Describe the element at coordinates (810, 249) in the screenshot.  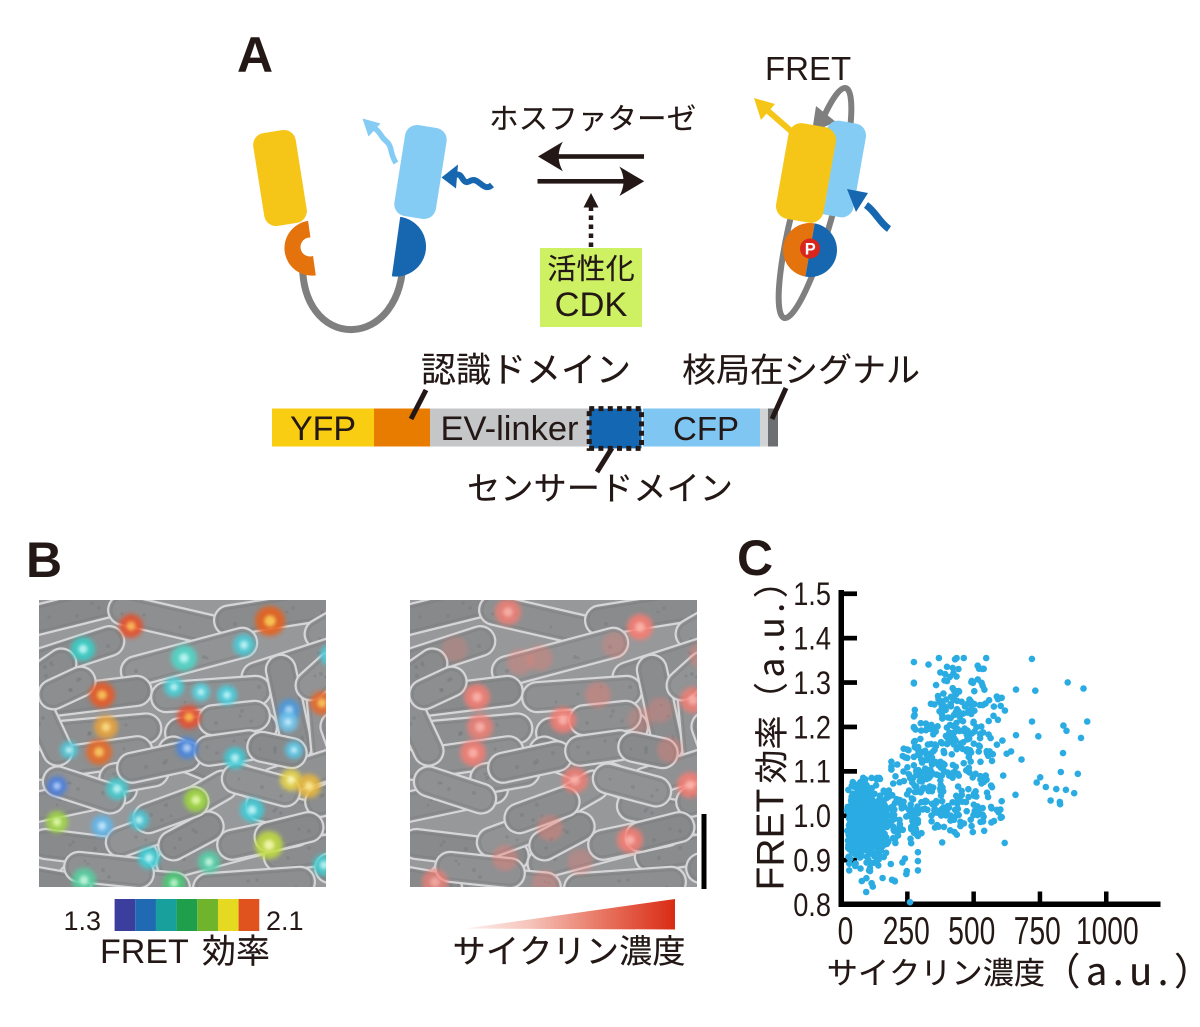
I see `svg-text: P` at that location.